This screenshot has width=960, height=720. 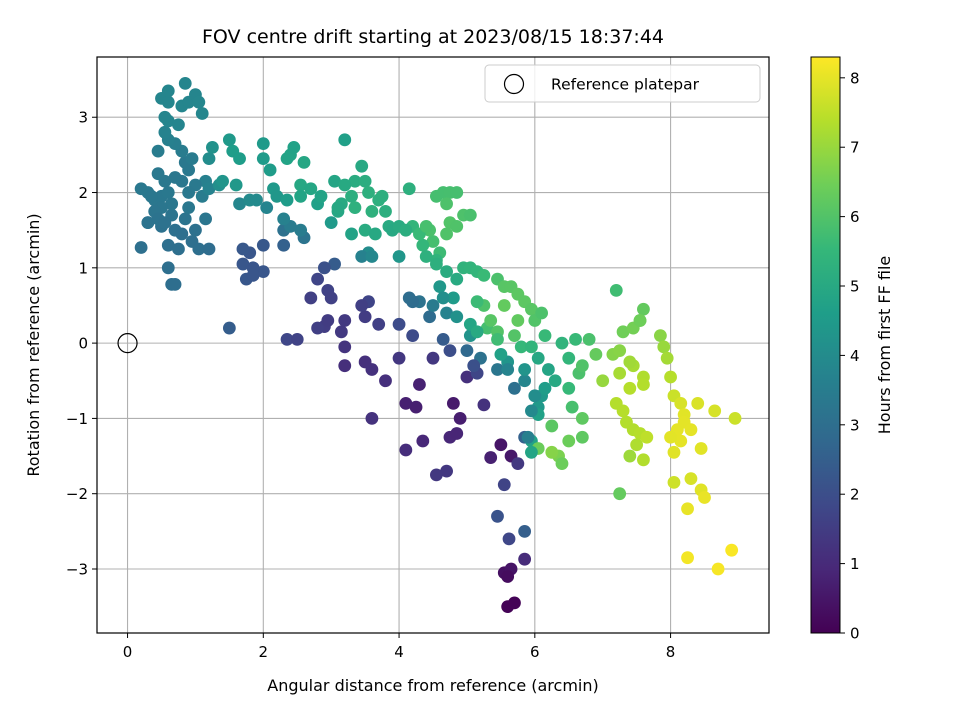 I want to click on colorbar-tick-label: 7, so click(x=855, y=148).